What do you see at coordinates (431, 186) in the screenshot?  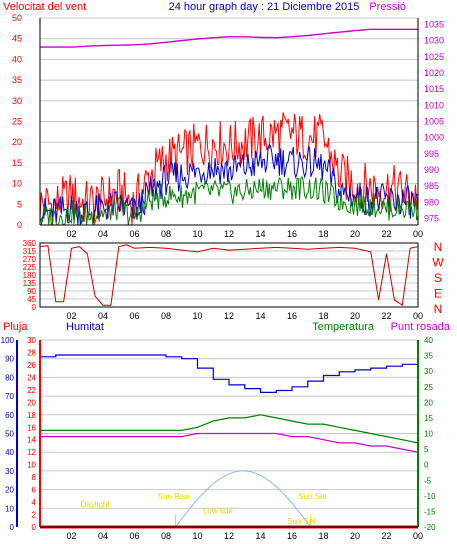 I see `p1-right-tick-label: 985` at bounding box center [431, 186].